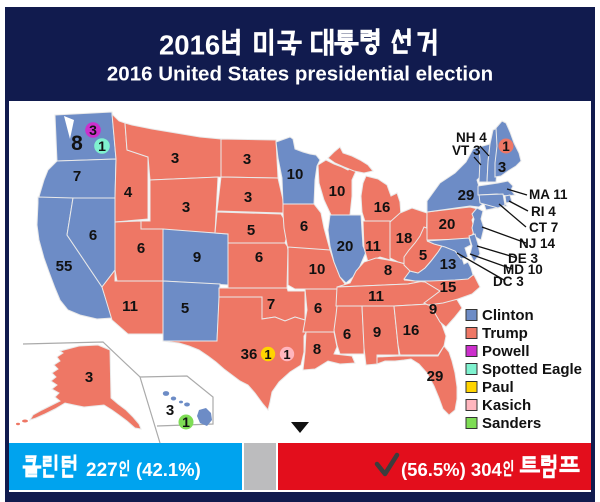  I want to click on svg-text: 55, so click(64, 266).